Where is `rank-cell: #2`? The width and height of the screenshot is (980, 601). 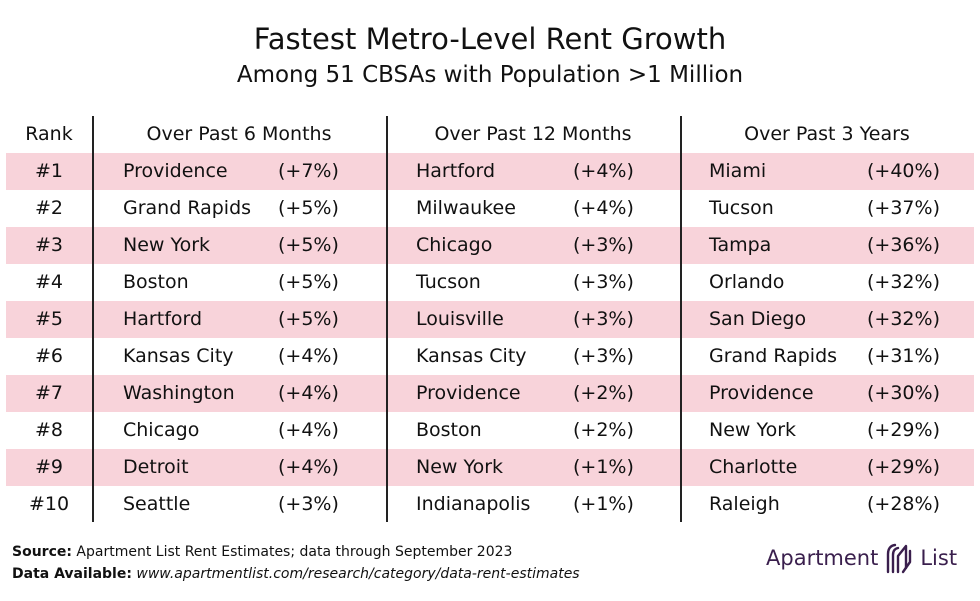 rank-cell: #2 is located at coordinates (48, 208).